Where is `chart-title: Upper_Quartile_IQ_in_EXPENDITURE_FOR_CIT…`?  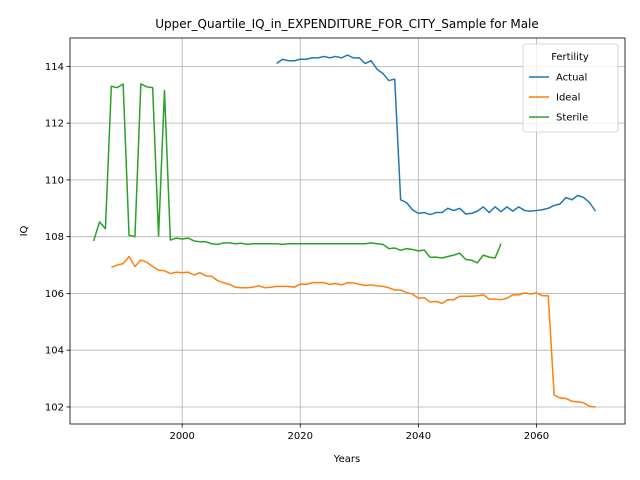 chart-title: Upper_Quartile_IQ_in_EXPENDITURE_FOR_CIT… is located at coordinates (347, 24).